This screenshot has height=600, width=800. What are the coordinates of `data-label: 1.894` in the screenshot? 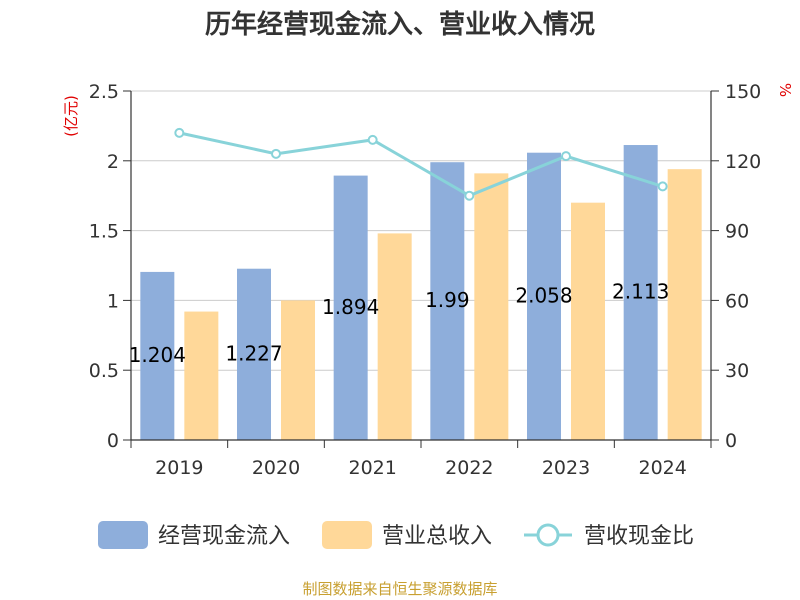 It's located at (350, 307).